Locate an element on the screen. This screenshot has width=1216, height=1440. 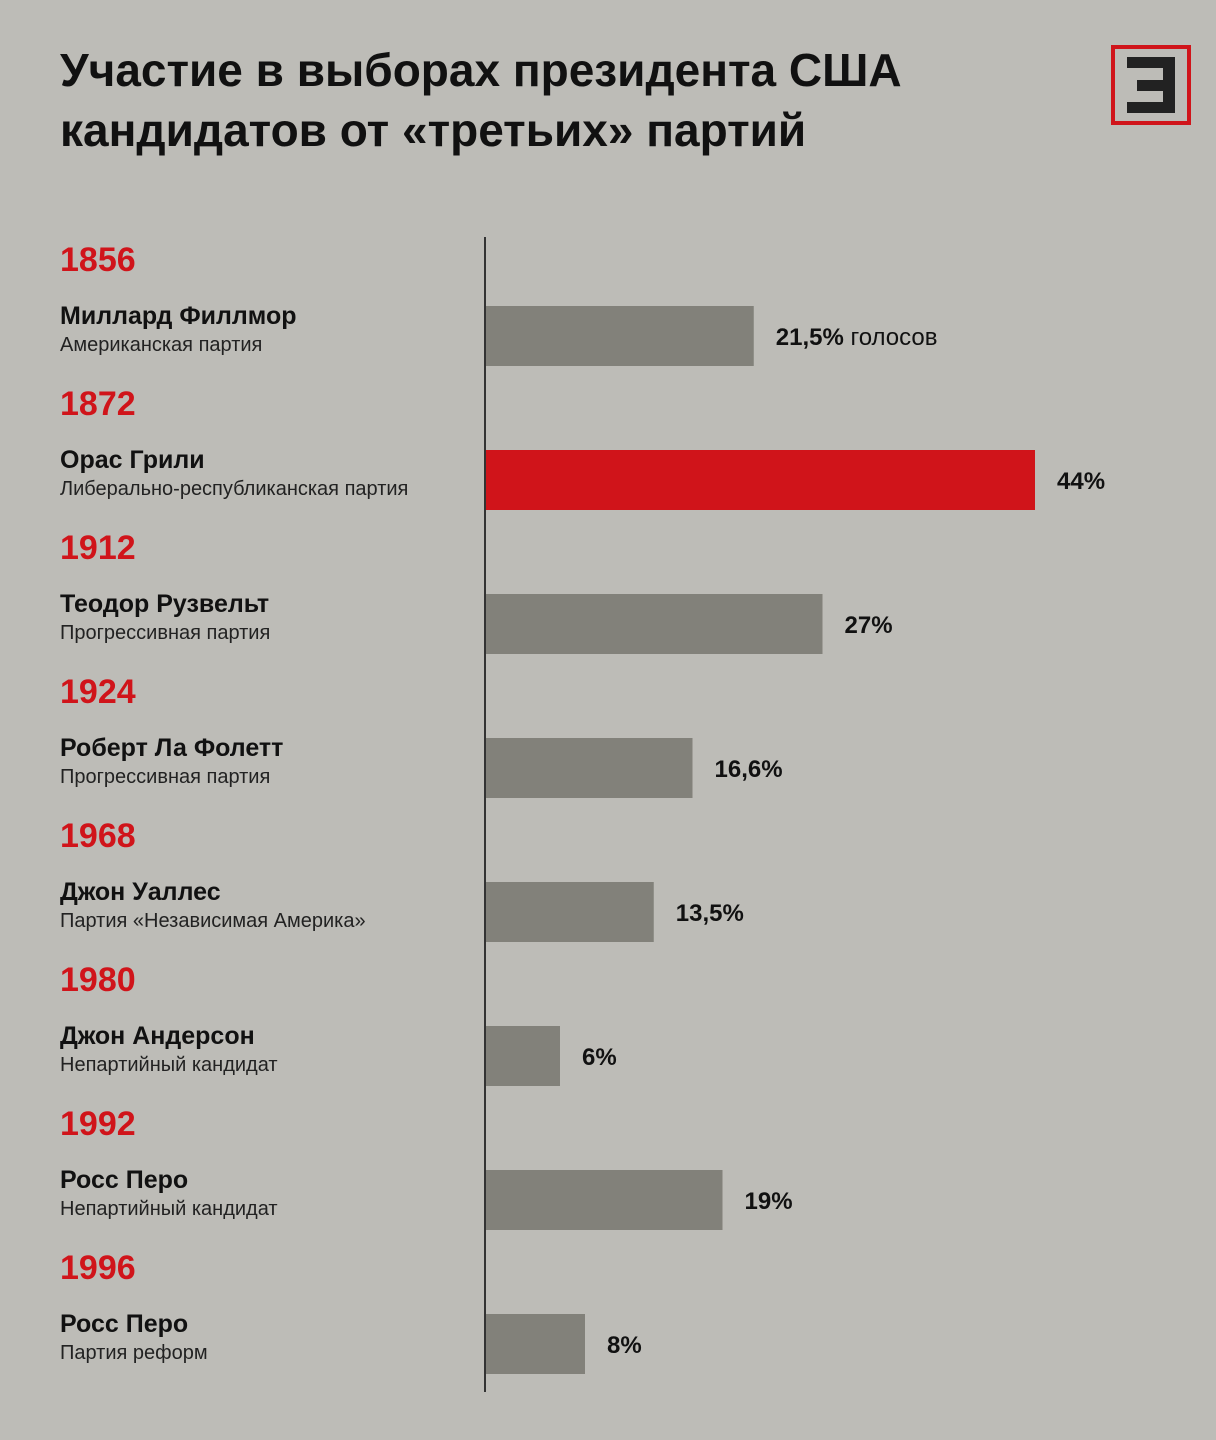
party-name: Партия «Независимая Америка» is located at coordinates (213, 921).